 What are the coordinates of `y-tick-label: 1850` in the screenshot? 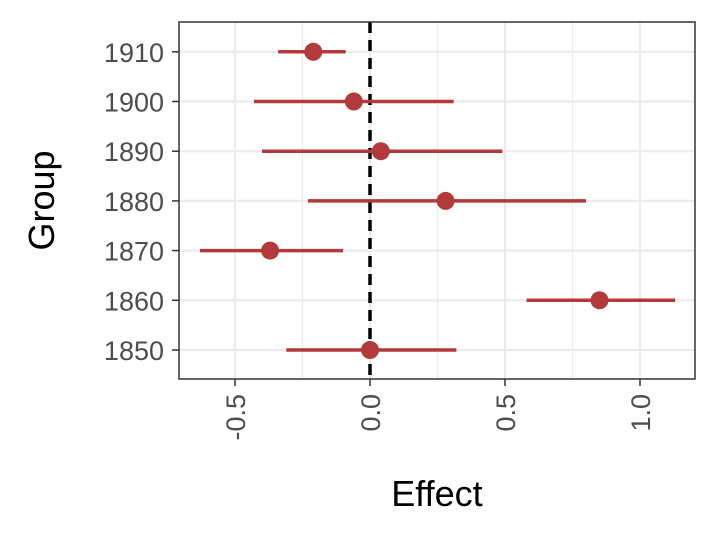 It's located at (134, 351).